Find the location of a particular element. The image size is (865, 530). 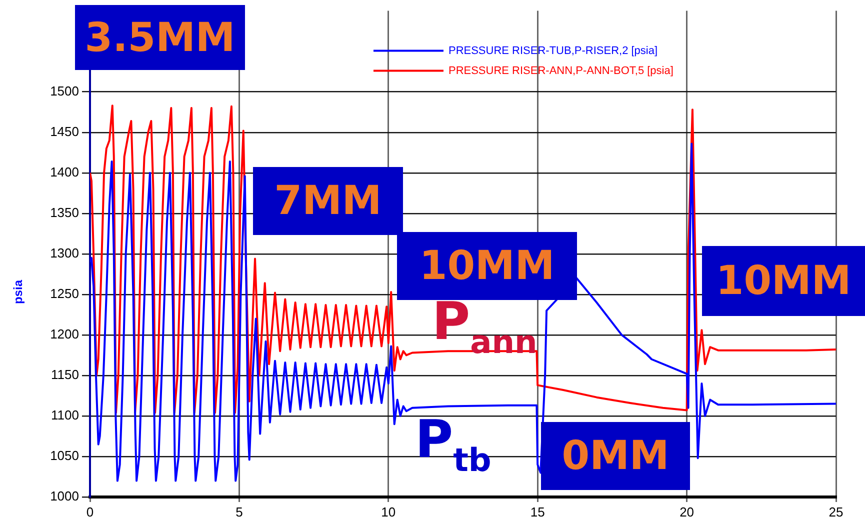

y-tick-label: 1050 is located at coordinates (64, 456).